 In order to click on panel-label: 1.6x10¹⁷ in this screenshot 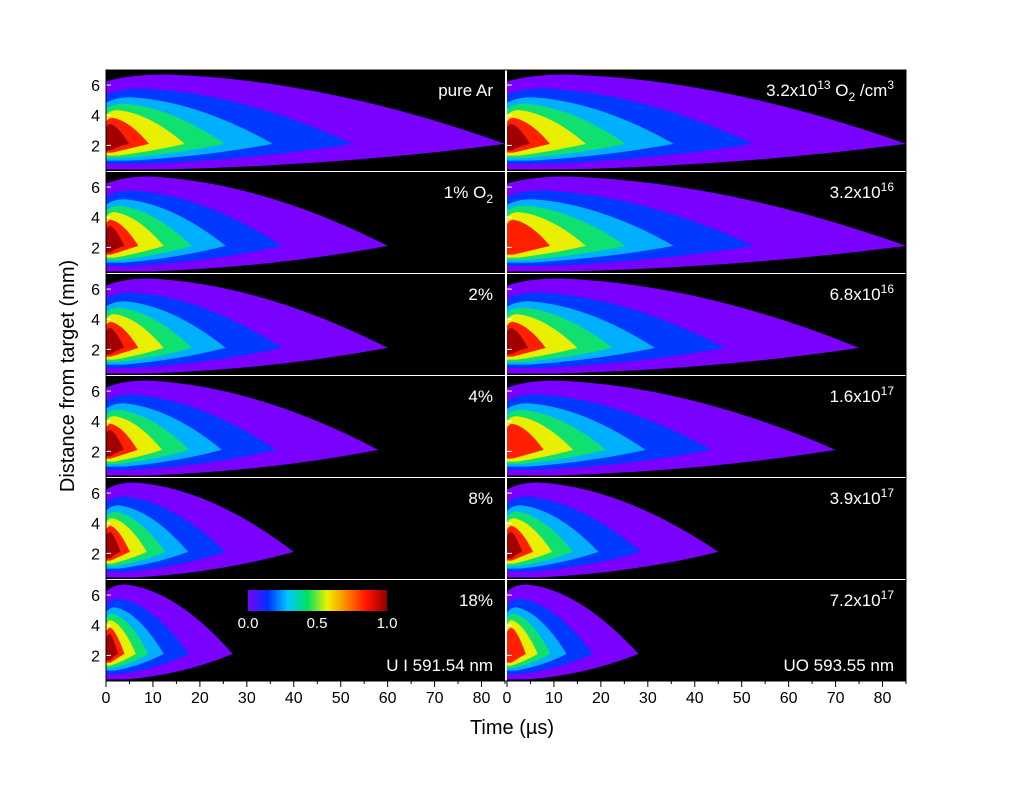, I will do `click(862, 395)`.